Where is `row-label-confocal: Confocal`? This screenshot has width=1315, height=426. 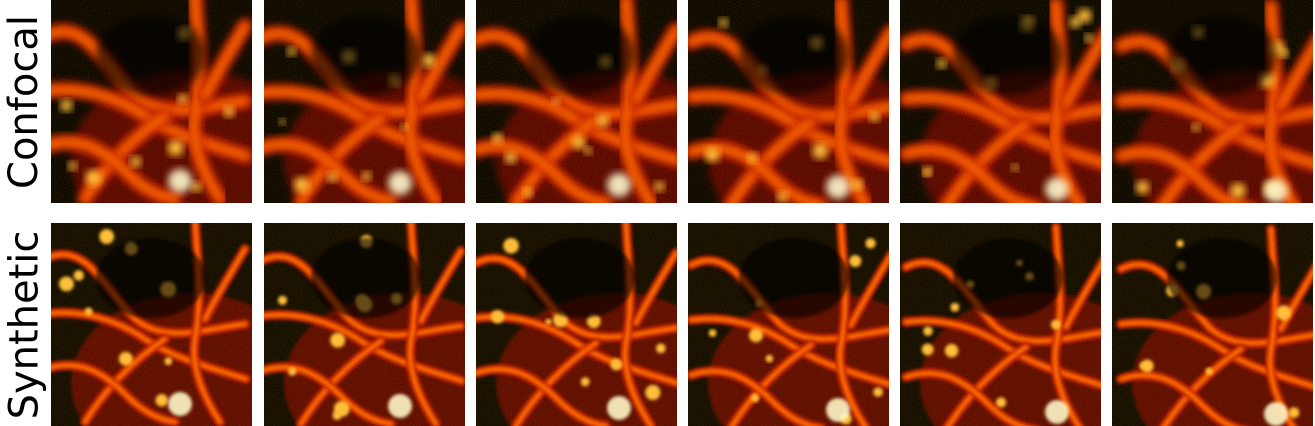
row-label-confocal: Confocal is located at coordinates (24, 101).